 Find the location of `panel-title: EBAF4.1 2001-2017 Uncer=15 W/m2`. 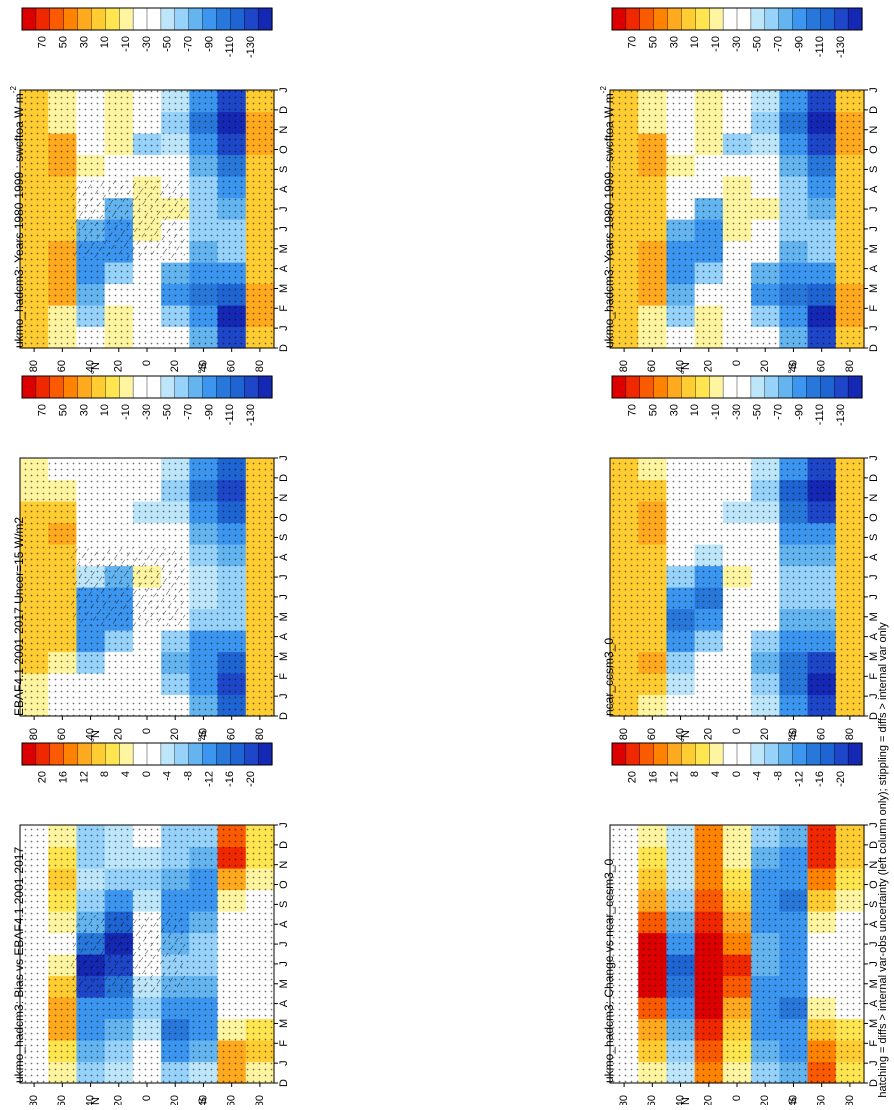

panel-title: EBAF4.1 2001-2017 Uncer=15 W/m2 is located at coordinates (19, 616).